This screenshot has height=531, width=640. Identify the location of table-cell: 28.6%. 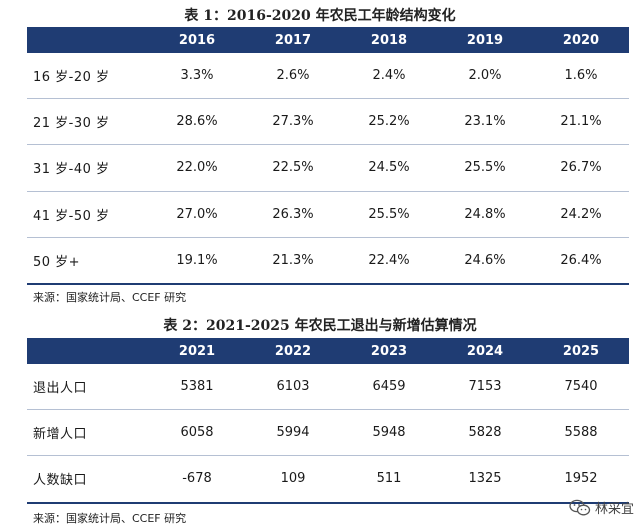
(197, 122).